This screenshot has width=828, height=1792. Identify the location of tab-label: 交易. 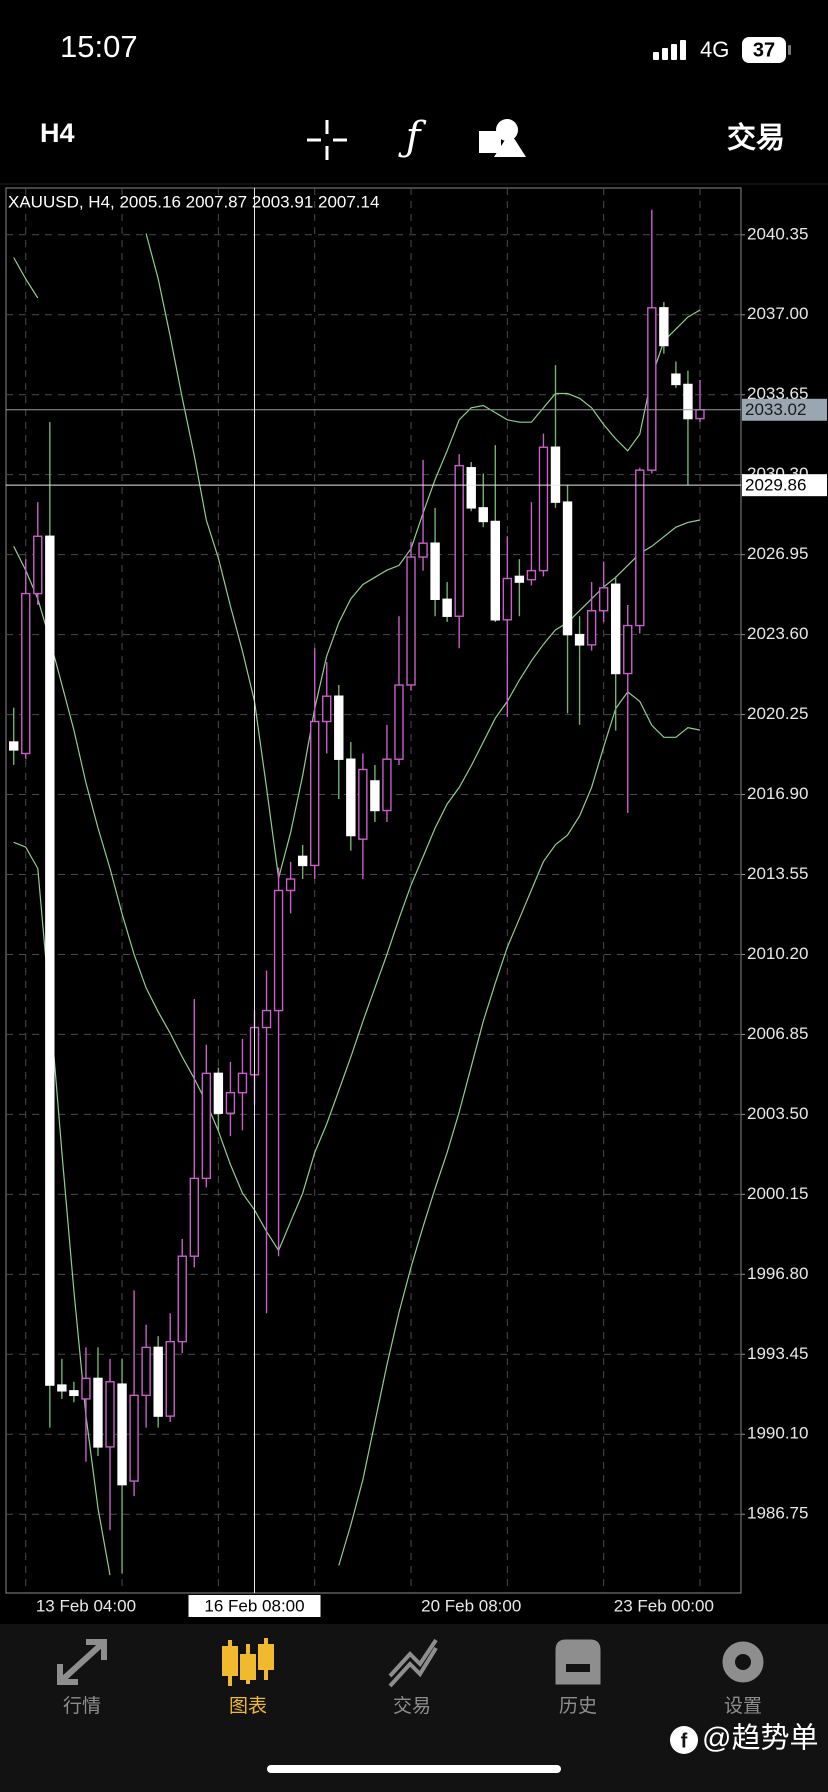
(412, 1706).